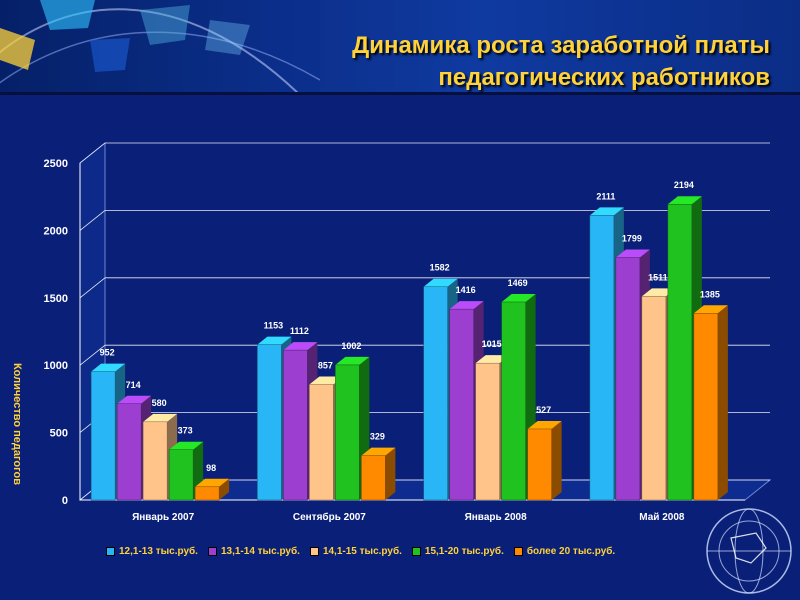 The height and width of the screenshot is (600, 800). What do you see at coordinates (260, 551) in the screenshot?
I see `legend-label: 13,1-14 тыс.руб.` at bounding box center [260, 551].